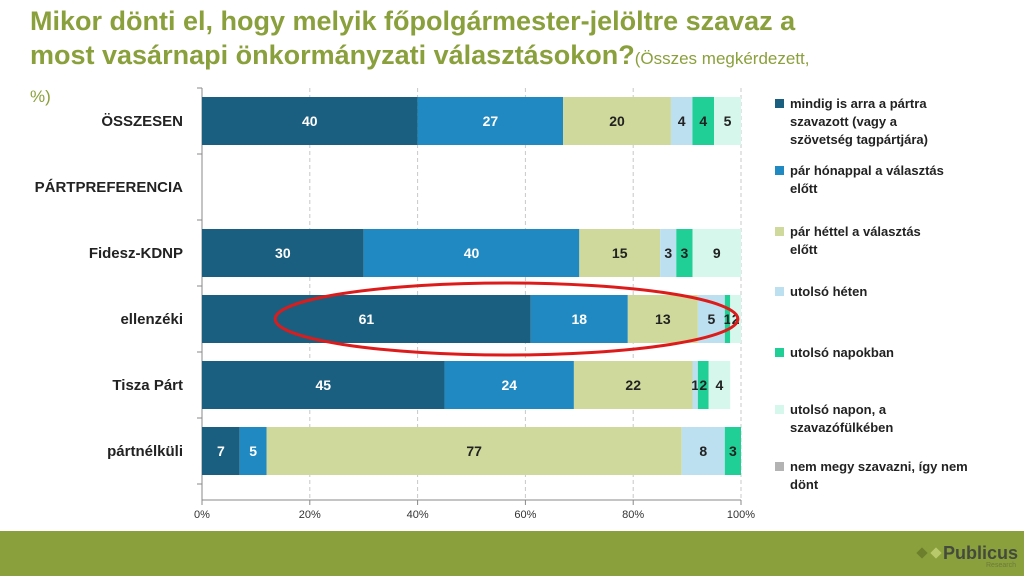 The width and height of the screenshot is (1024, 576). I want to click on bar-tisza-part-s3, so click(633, 385).